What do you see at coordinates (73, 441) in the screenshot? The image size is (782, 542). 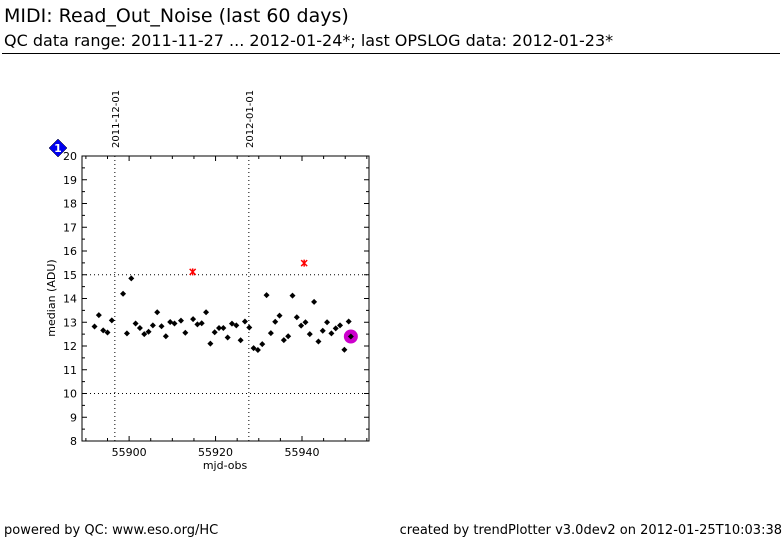 I see `y-tick-label: 8` at bounding box center [73, 441].